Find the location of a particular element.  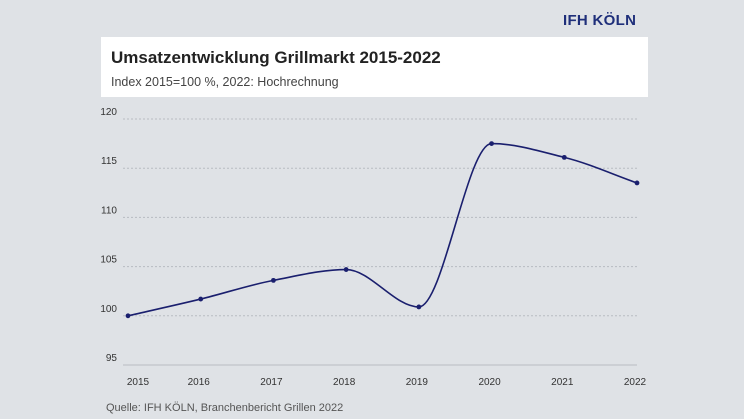

x-axis-labels: 2015 2016 2017 2018 2019 2020 2021 2022 is located at coordinates (387, 382).